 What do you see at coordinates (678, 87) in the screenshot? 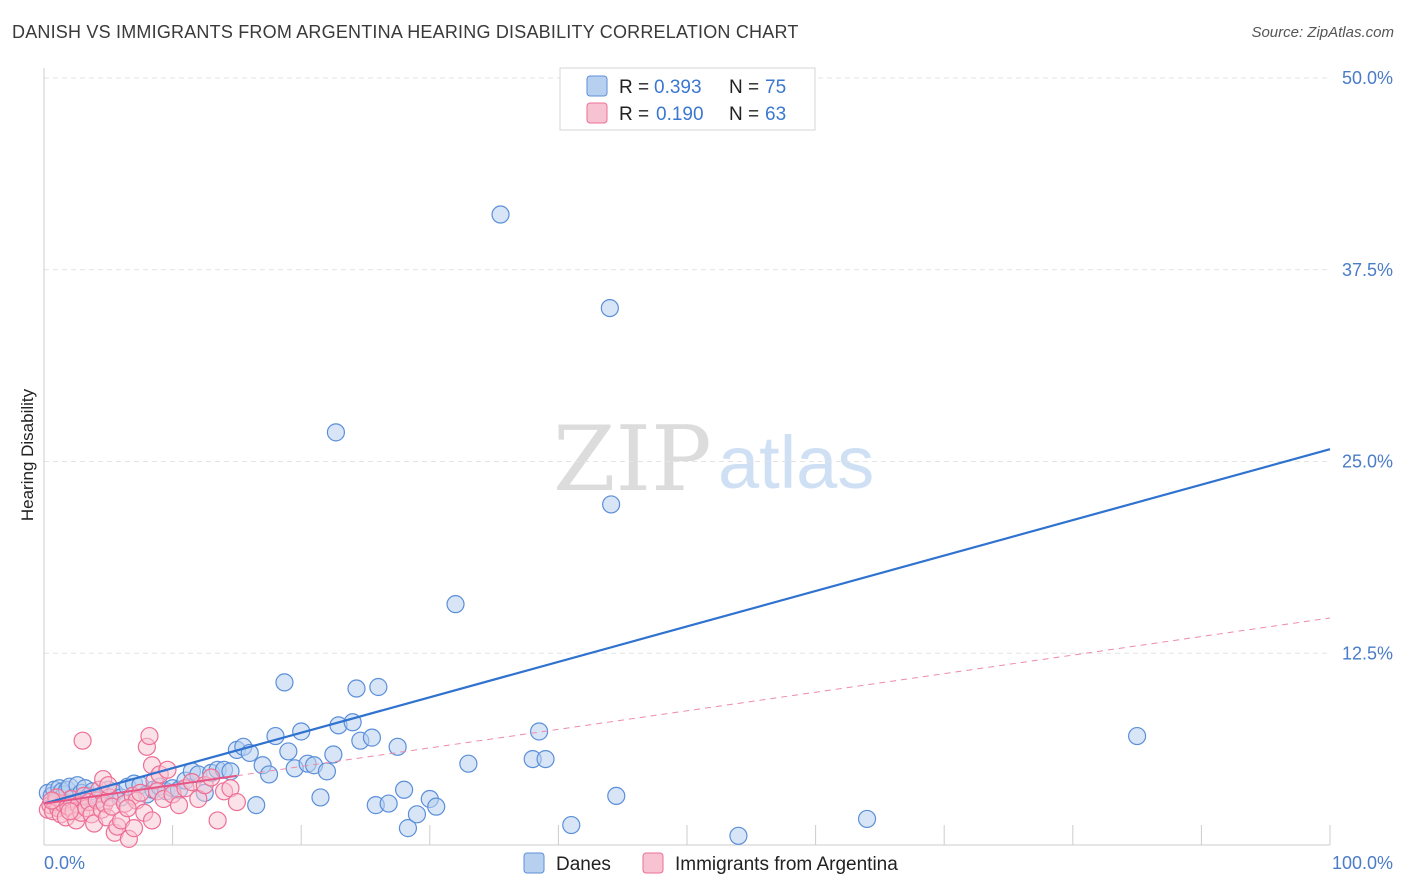
I see `legend-r-value-danes: 0.393` at bounding box center [678, 87].